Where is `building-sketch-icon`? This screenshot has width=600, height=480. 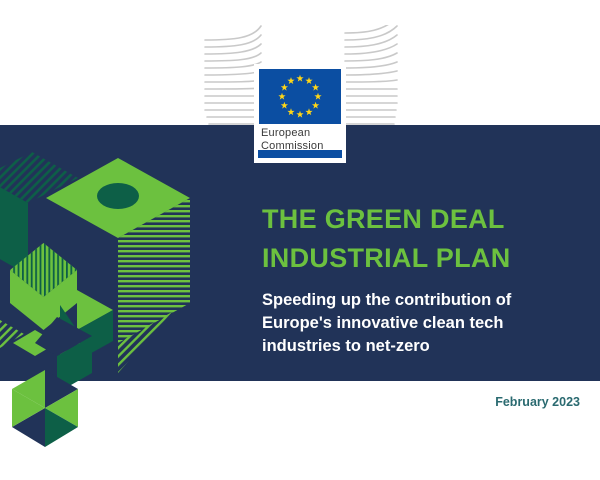 building-sketch-icon is located at coordinates (301, 75).